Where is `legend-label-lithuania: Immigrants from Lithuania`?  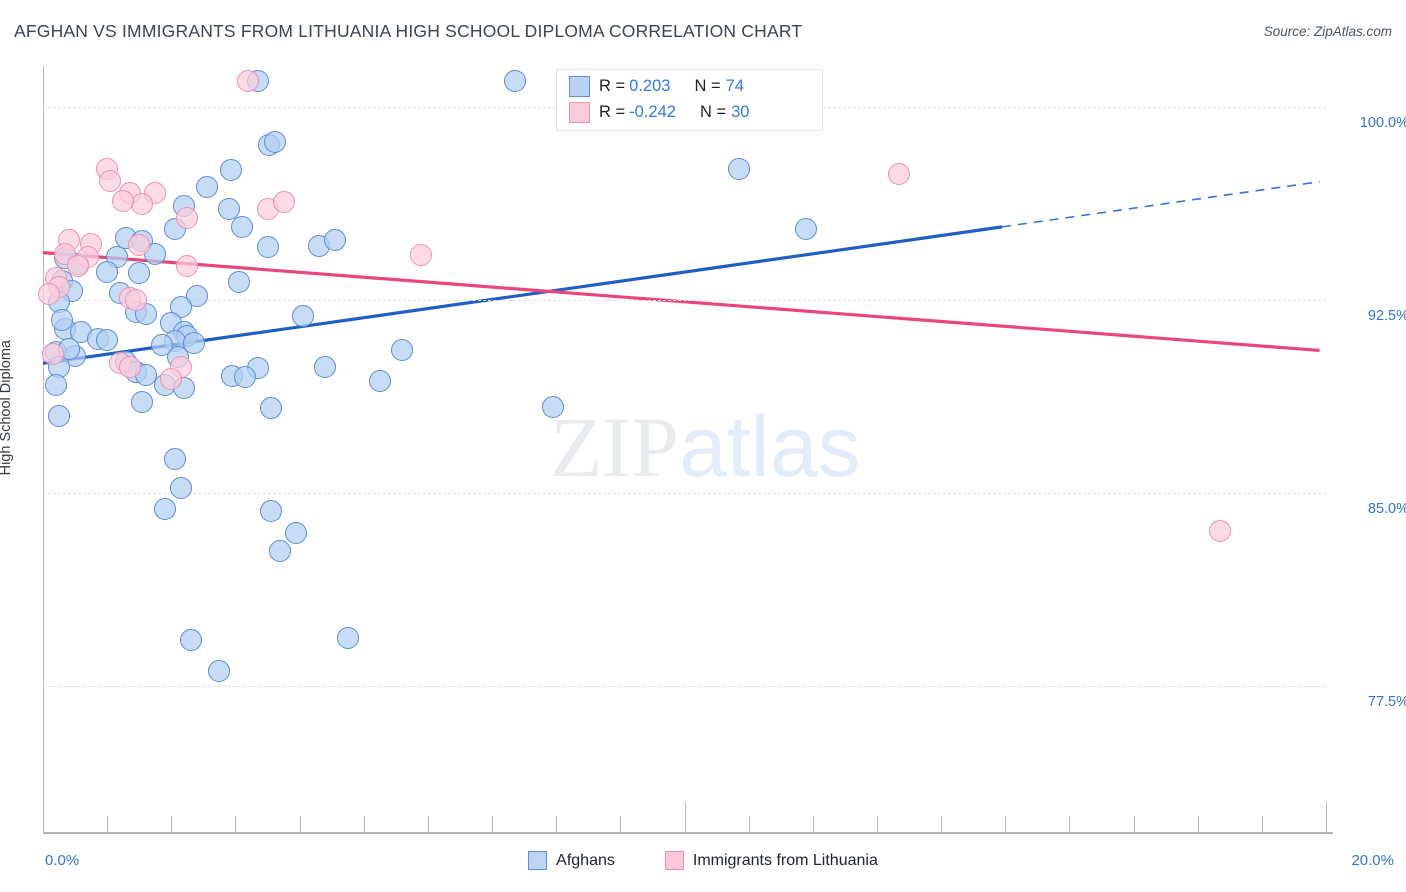 legend-label-lithuania: Immigrants from Lithuania is located at coordinates (785, 860).